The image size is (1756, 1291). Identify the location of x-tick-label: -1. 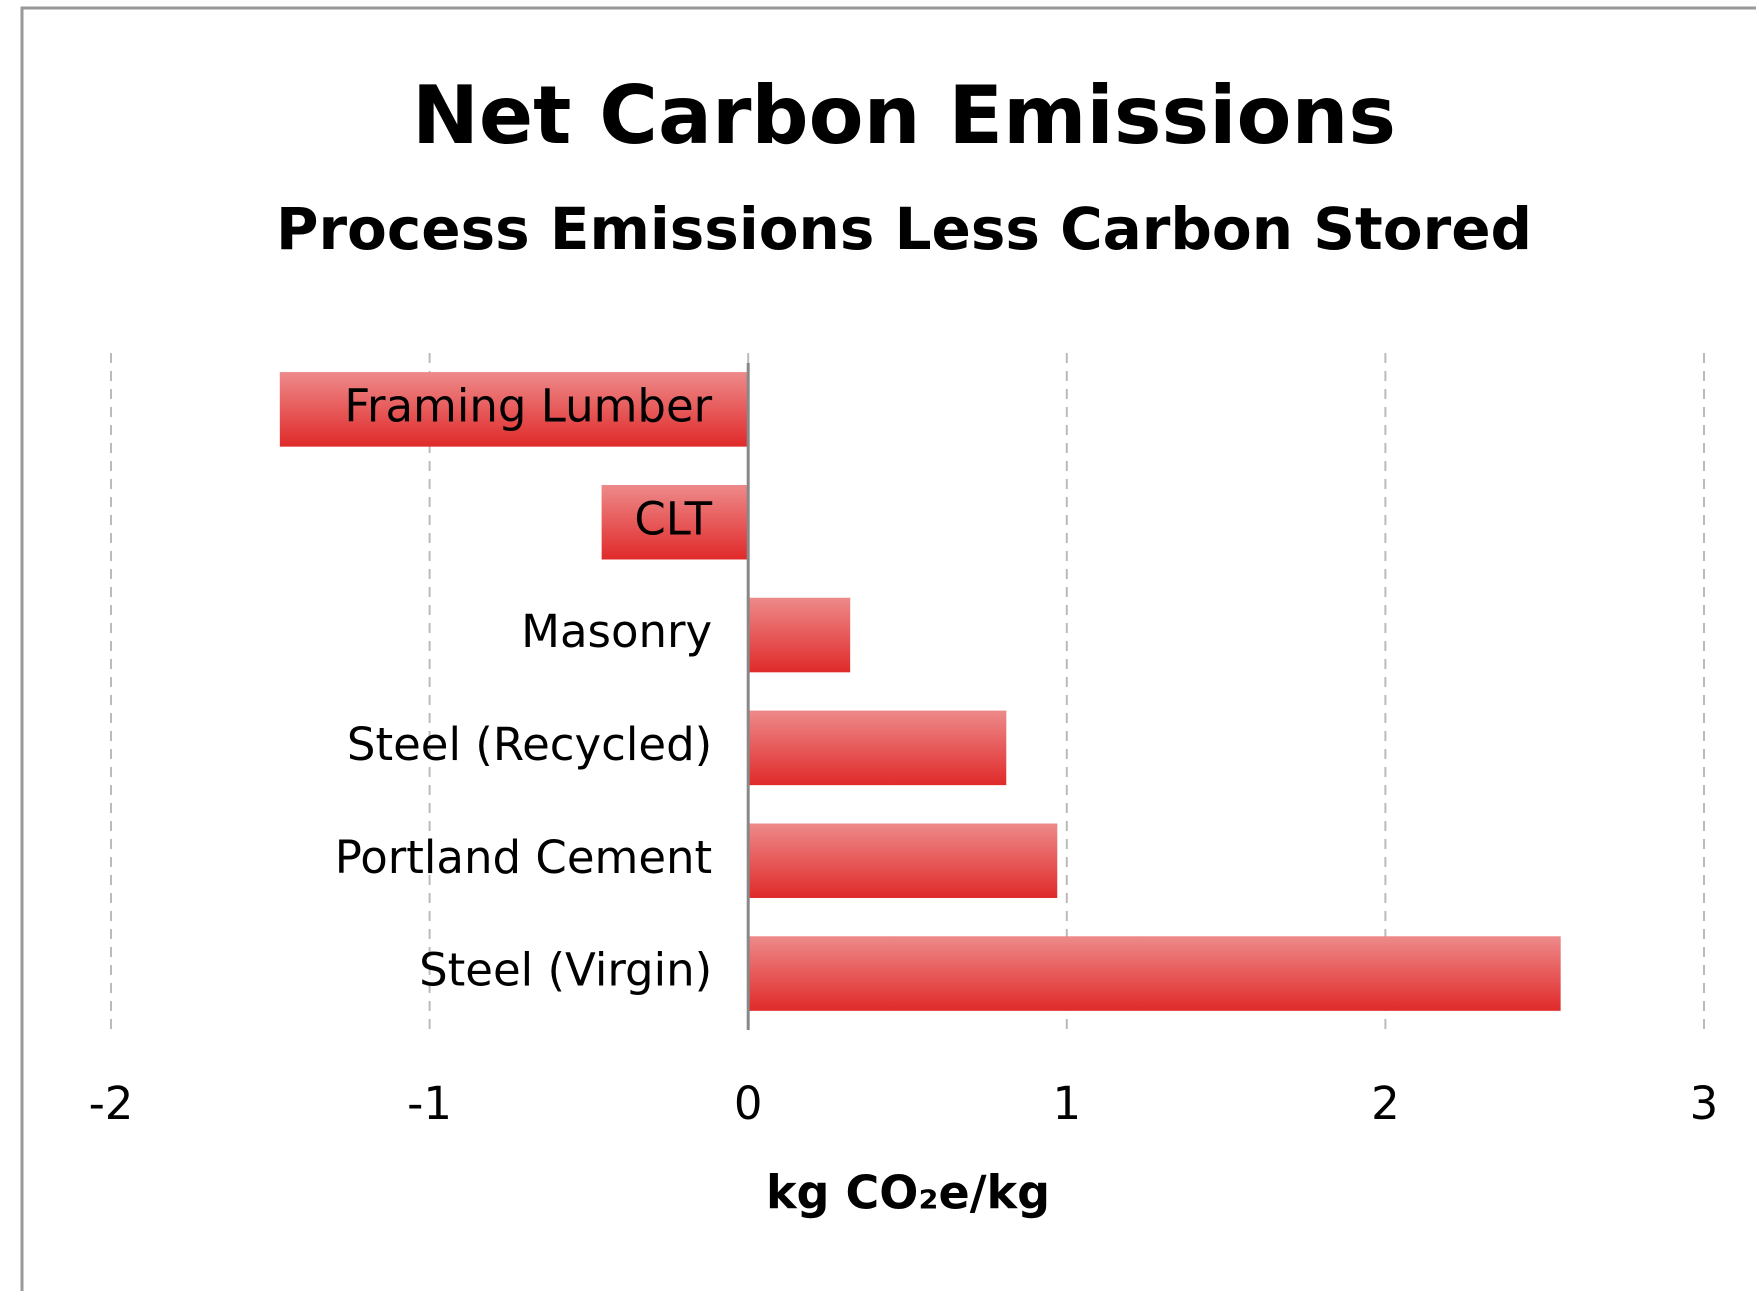
(429, 1103).